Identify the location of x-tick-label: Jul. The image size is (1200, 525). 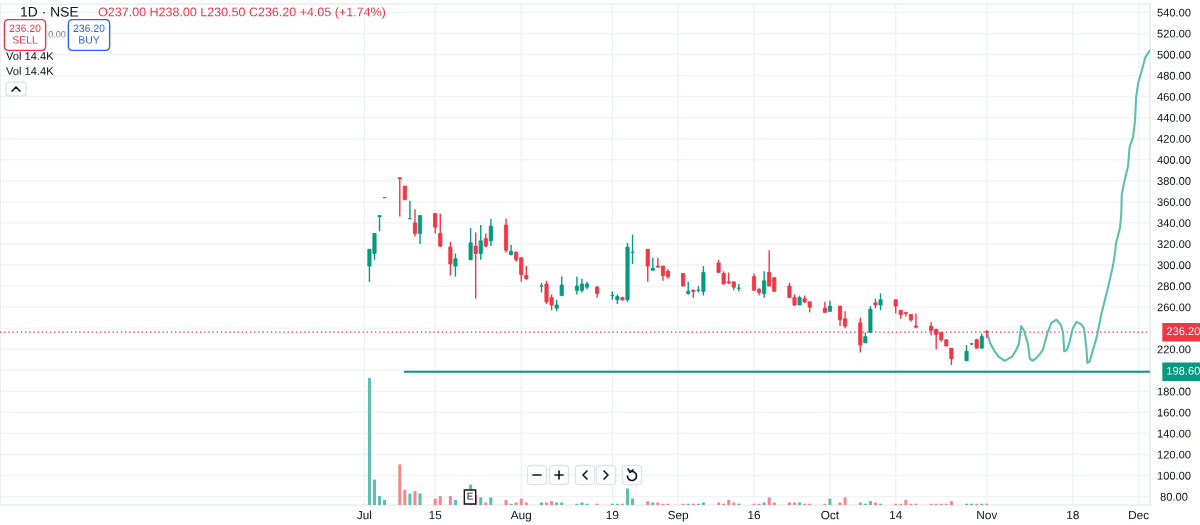
(364, 515).